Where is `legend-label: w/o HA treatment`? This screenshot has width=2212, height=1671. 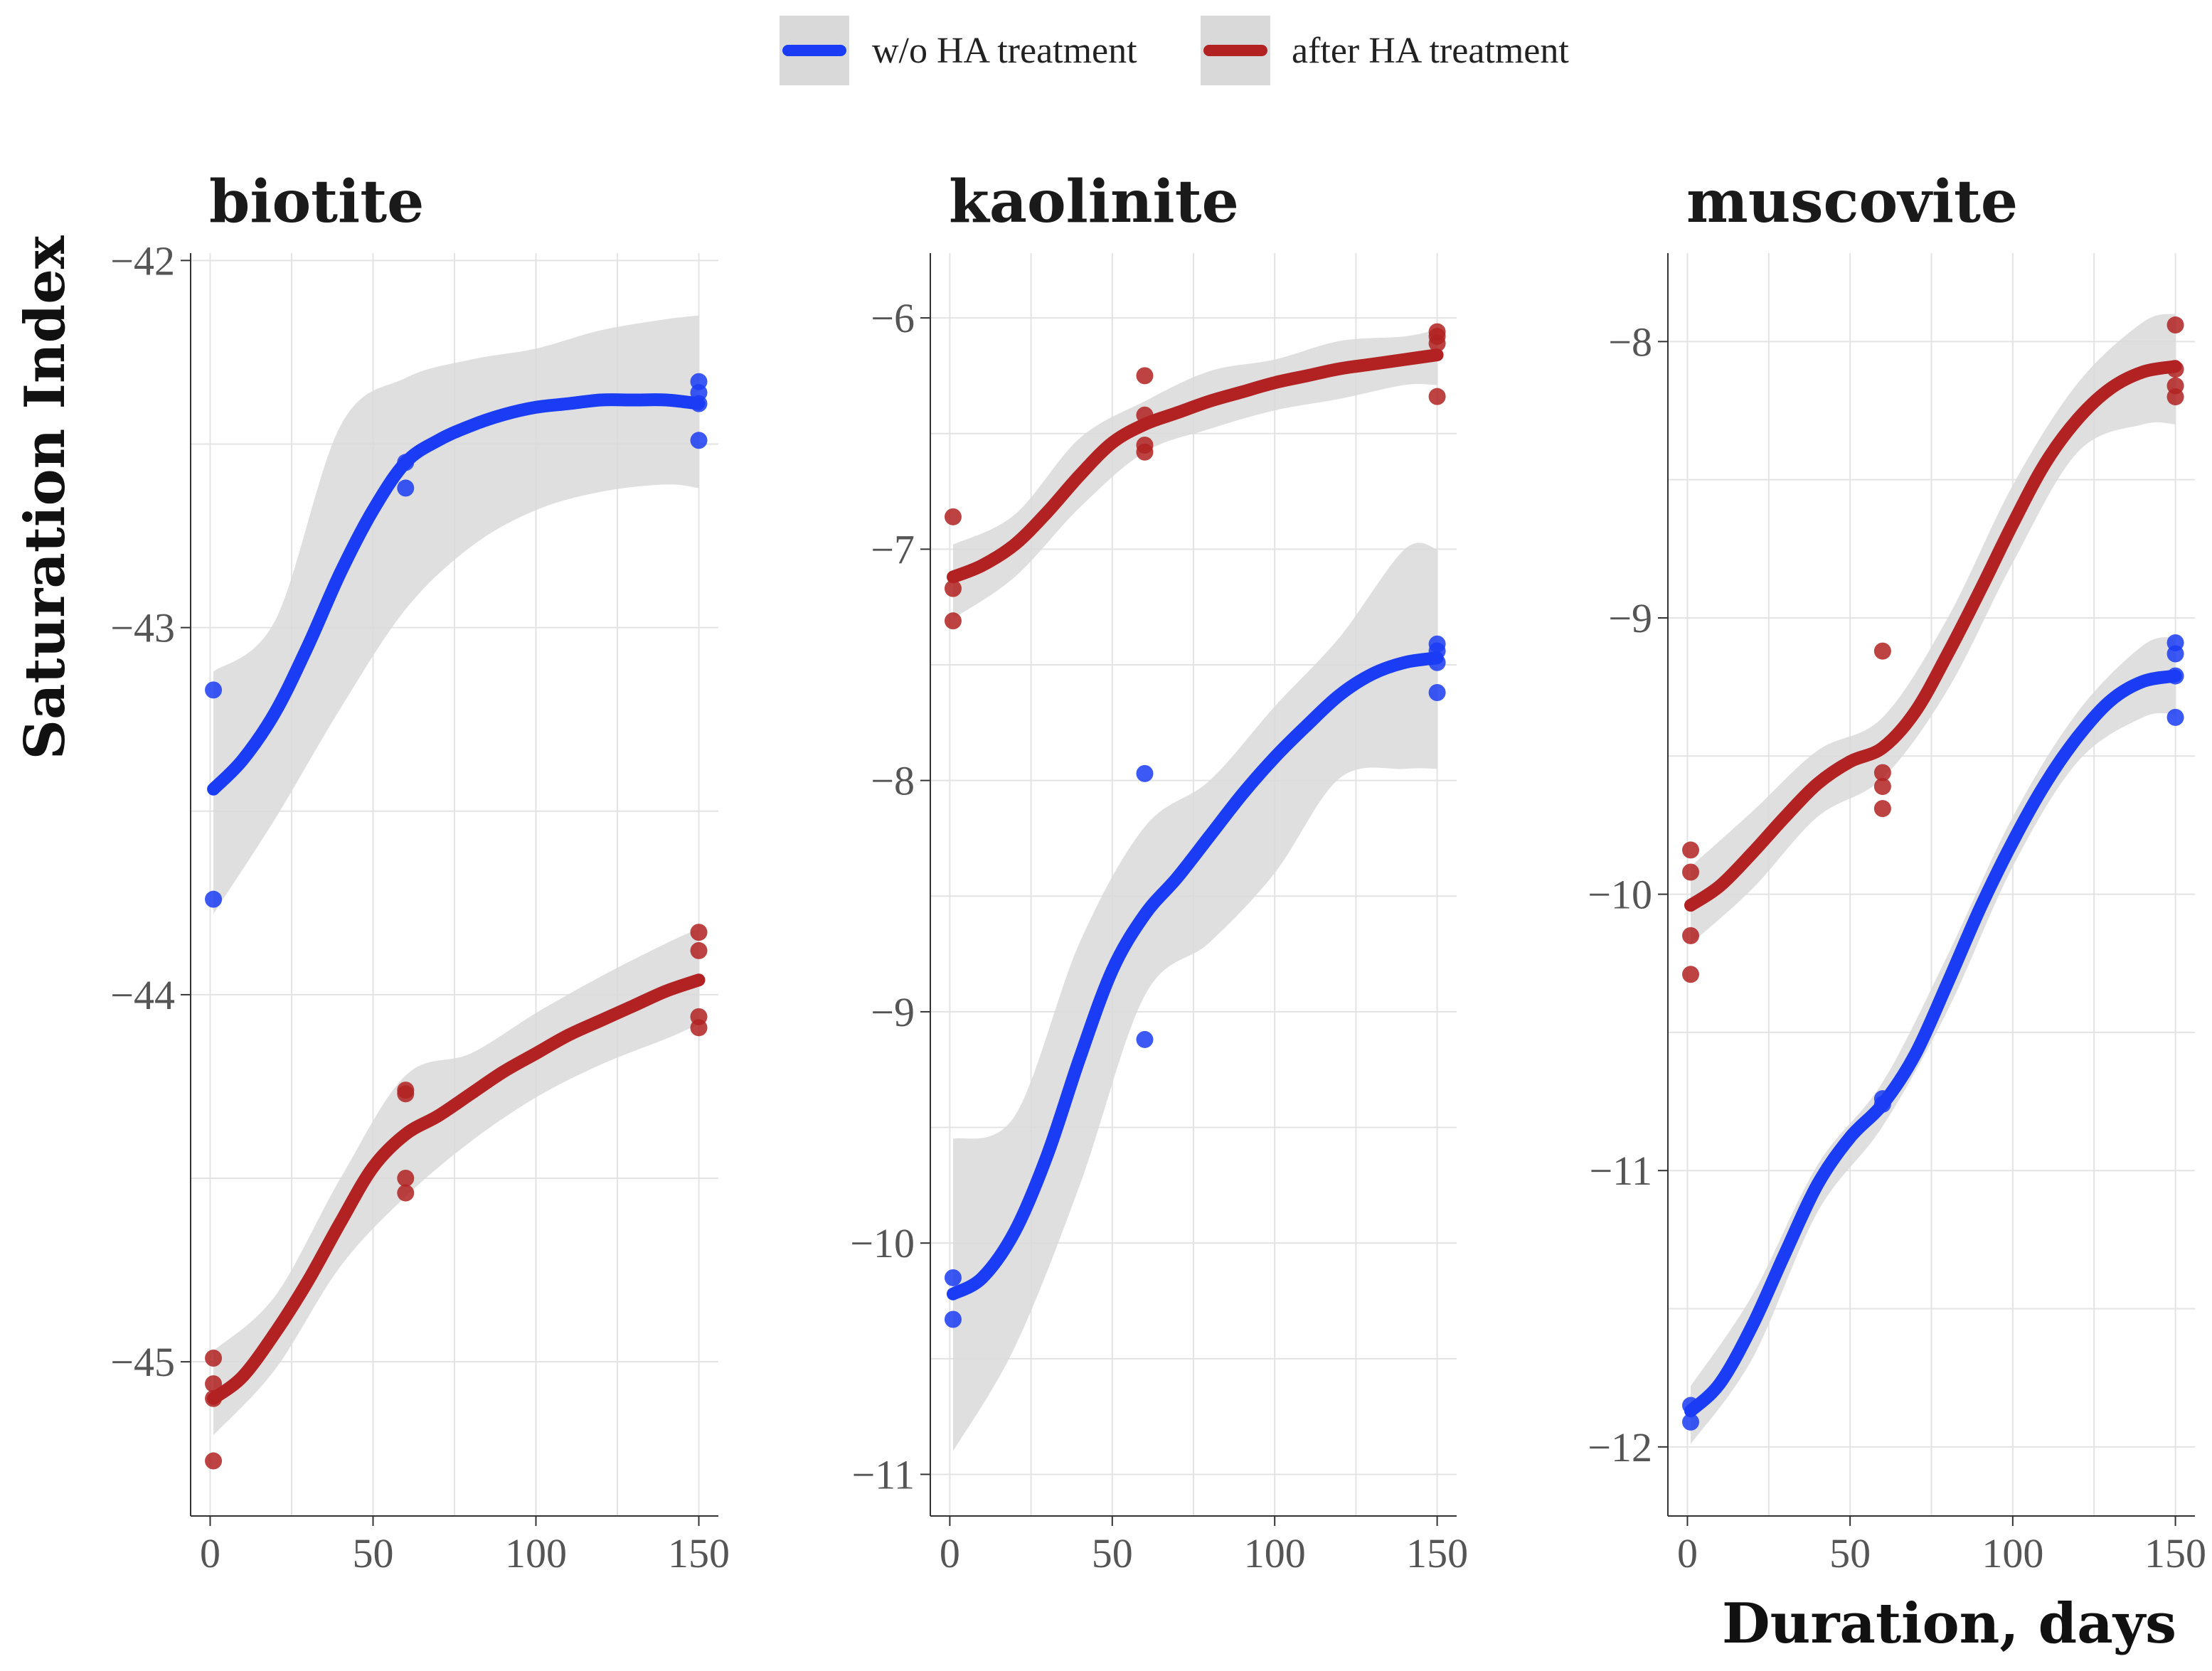 legend-label: w/o HA treatment is located at coordinates (1004, 51).